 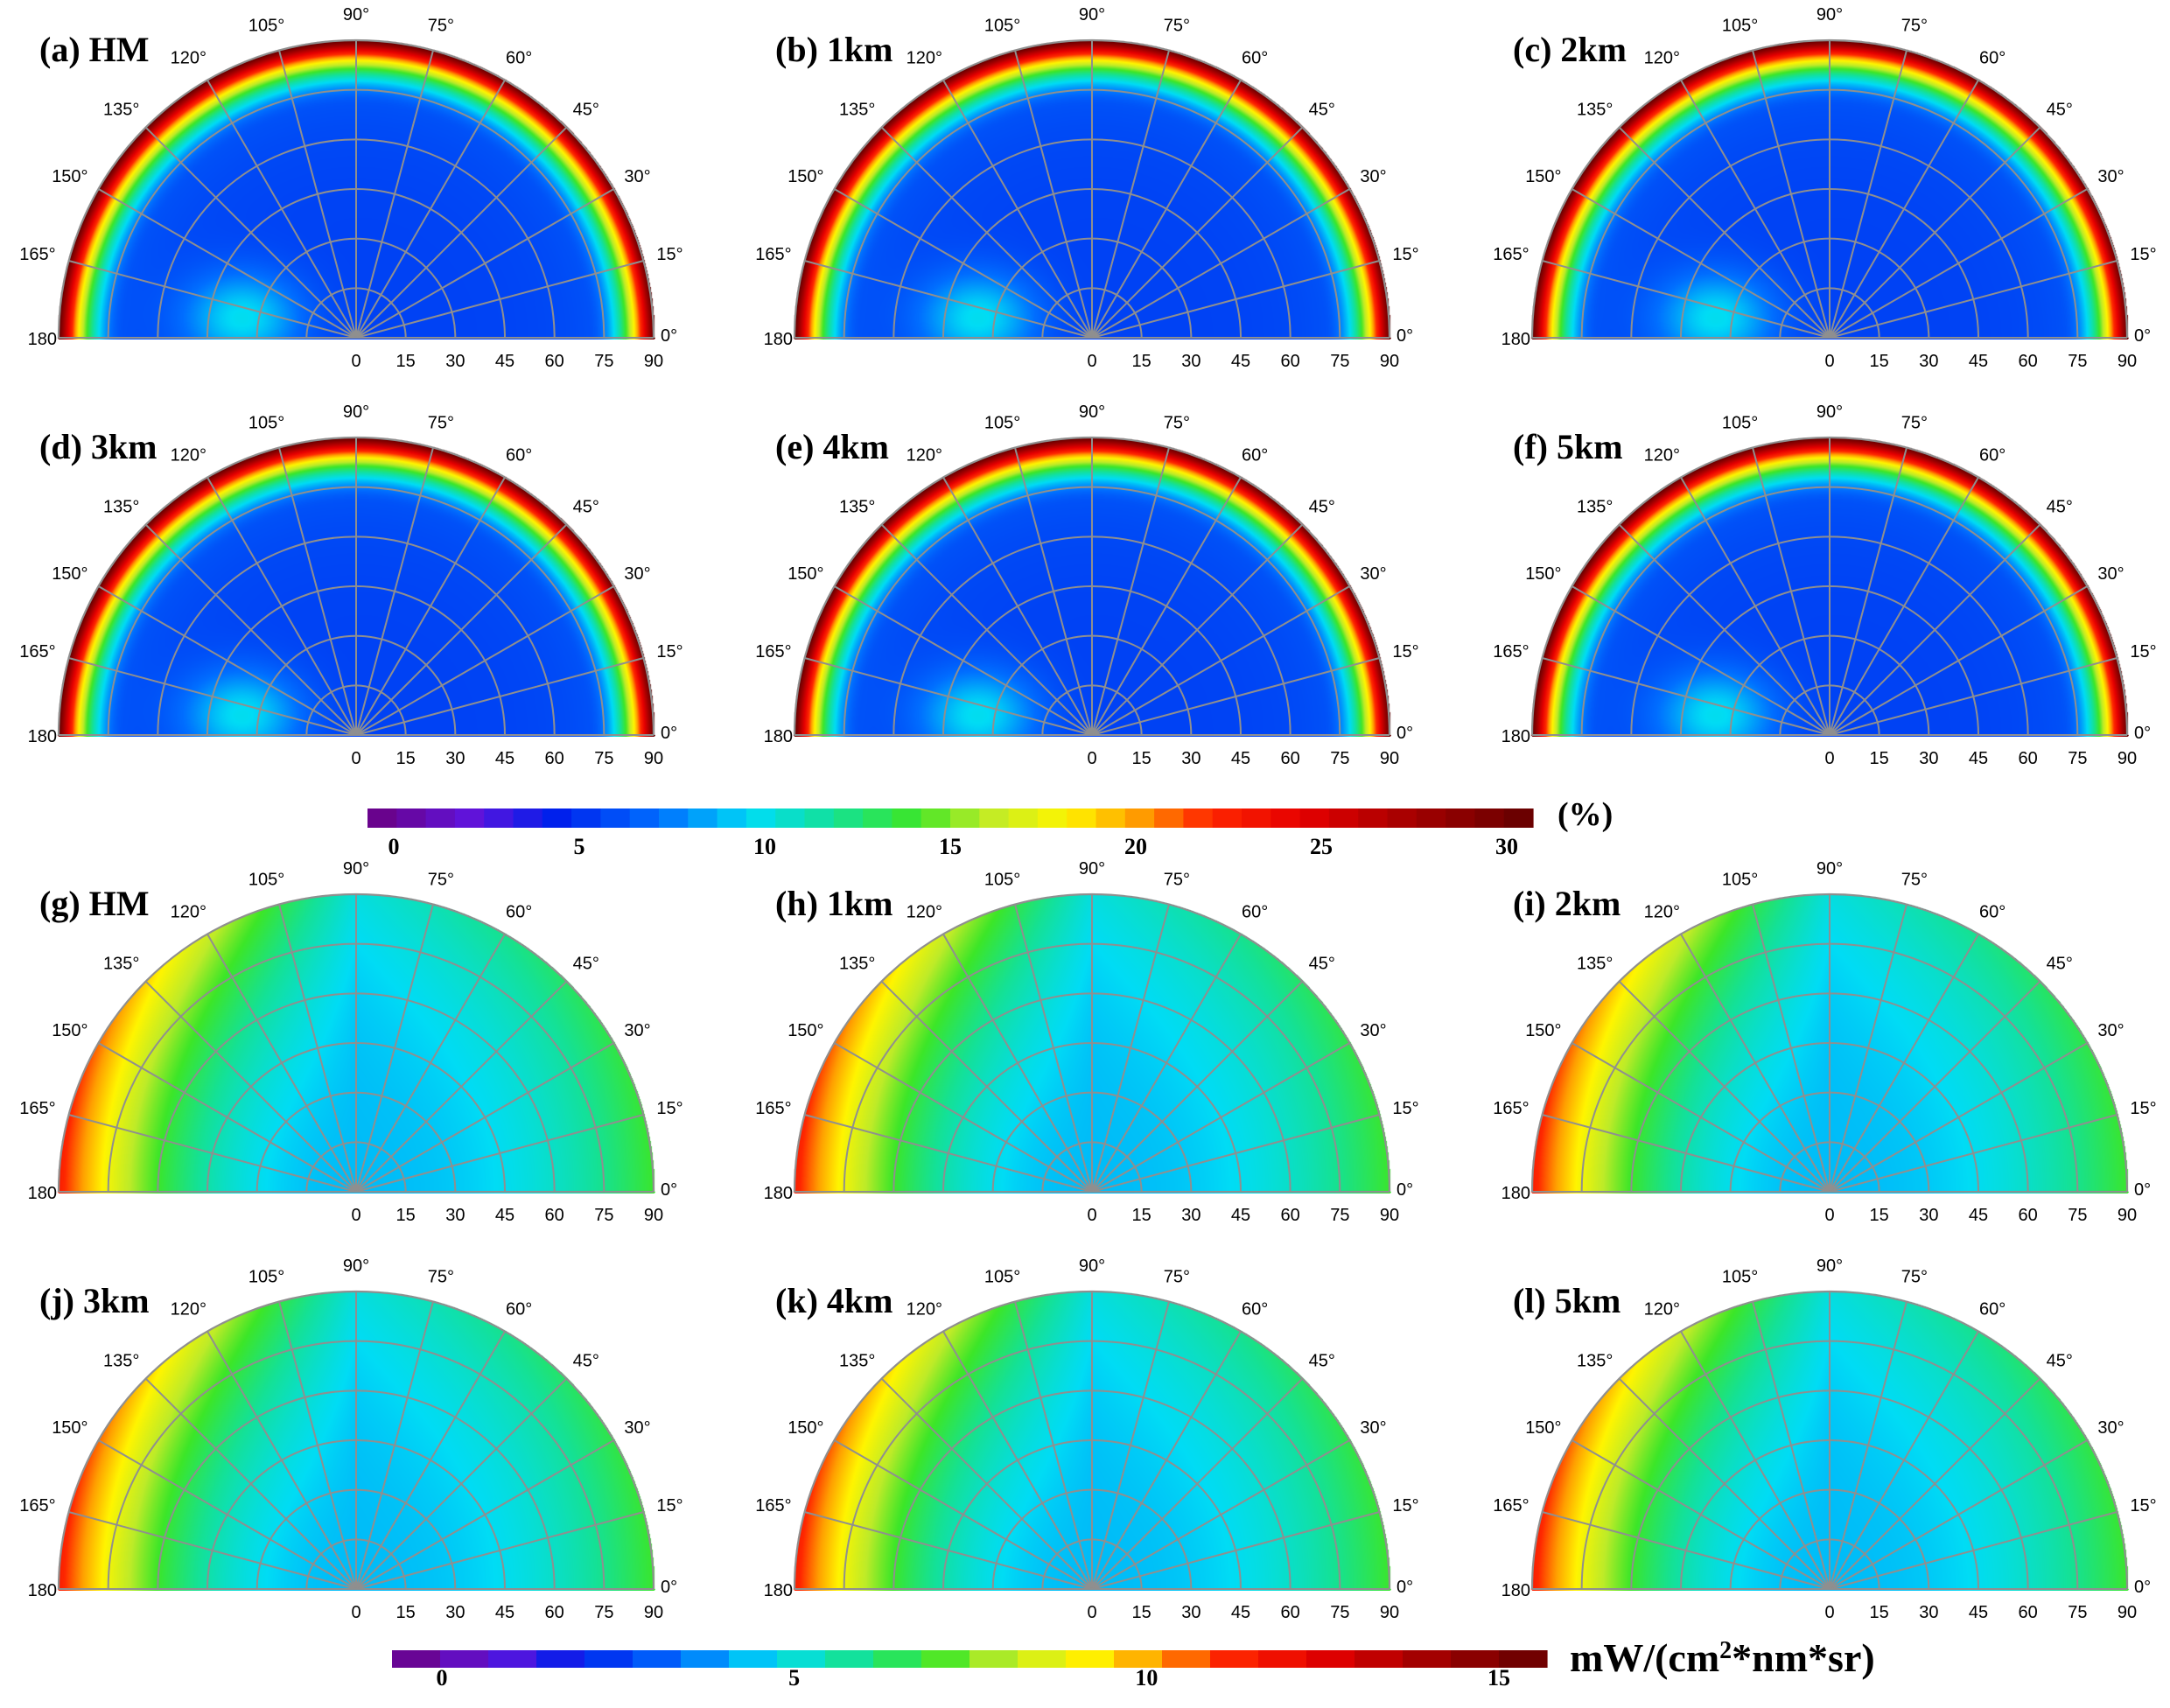 What do you see at coordinates (70, 1030) in the screenshot?
I see `angular-tick-label: 150°` at bounding box center [70, 1030].